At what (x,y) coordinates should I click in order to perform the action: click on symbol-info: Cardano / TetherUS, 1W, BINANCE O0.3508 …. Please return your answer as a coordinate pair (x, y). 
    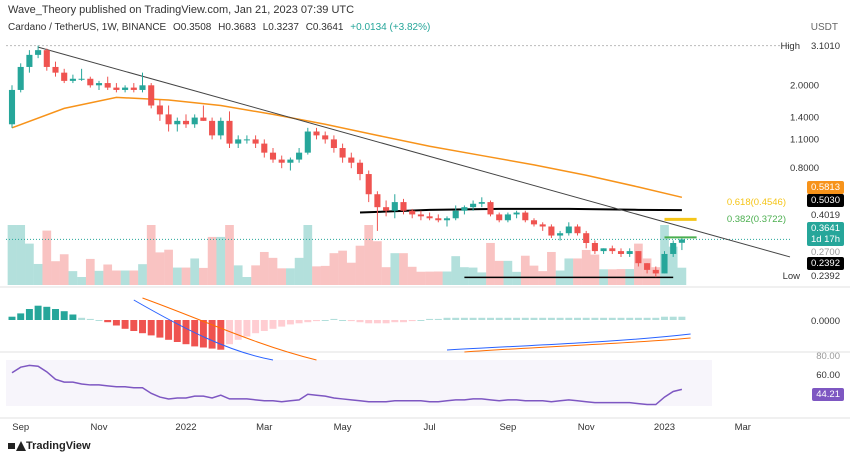
    Looking at the image, I should click on (219, 27).